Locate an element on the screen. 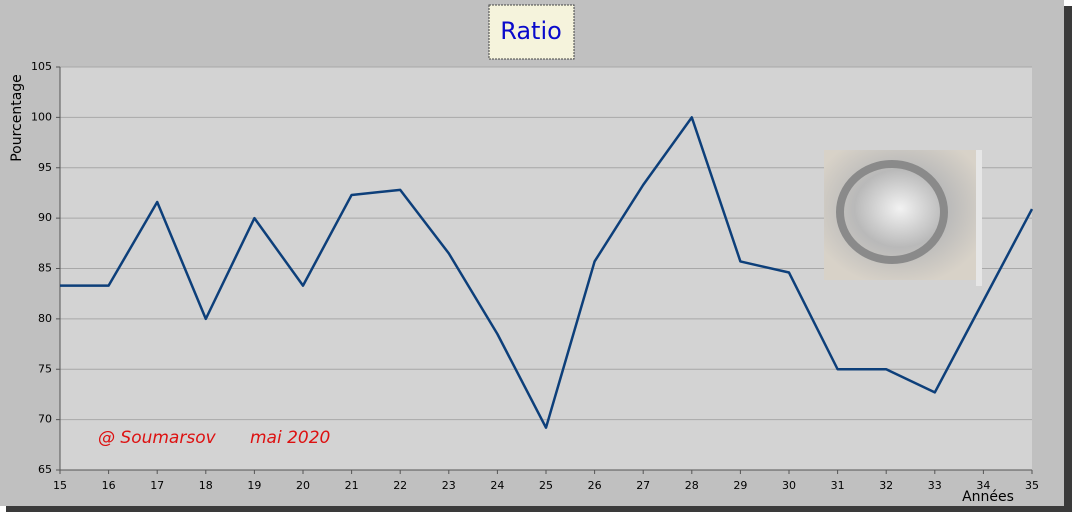 This screenshot has height=514, width=1074. title-box is located at coordinates (531, 32).